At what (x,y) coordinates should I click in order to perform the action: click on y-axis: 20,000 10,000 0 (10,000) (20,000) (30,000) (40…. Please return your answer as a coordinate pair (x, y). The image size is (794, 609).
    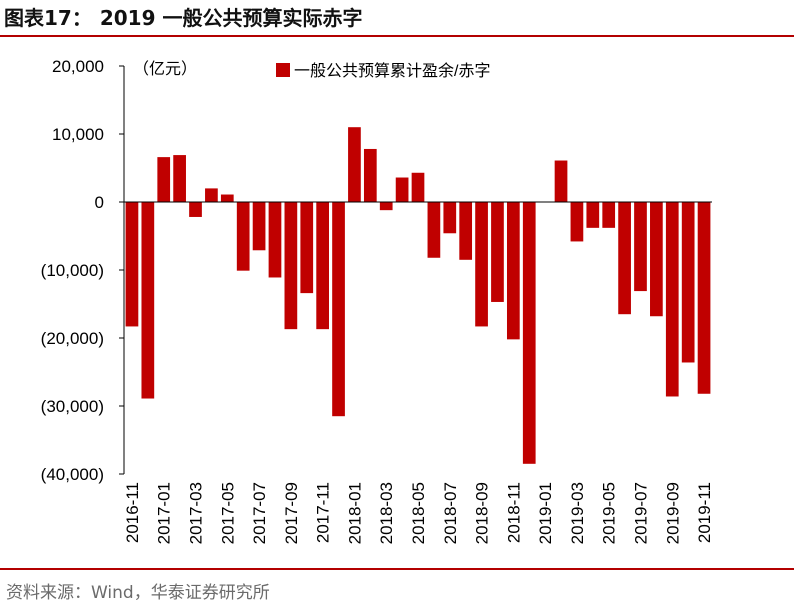
    Looking at the image, I should click on (83, 270).